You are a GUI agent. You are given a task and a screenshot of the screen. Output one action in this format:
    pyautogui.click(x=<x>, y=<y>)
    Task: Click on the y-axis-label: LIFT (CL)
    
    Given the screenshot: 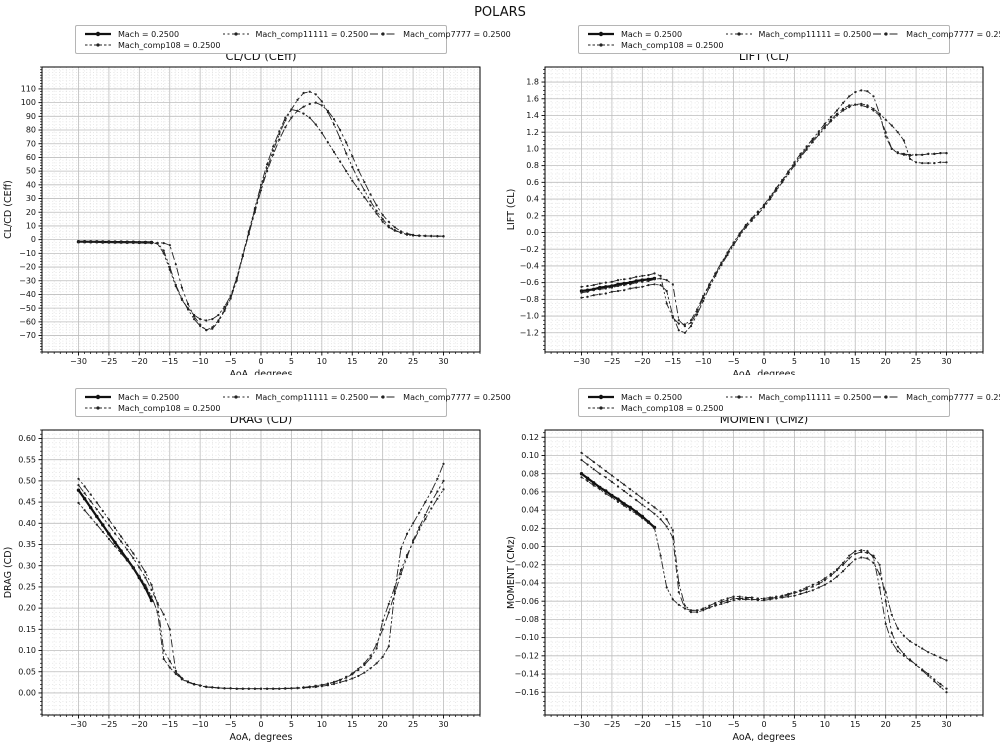 What is the action you would take?
    pyautogui.click(x=511, y=210)
    